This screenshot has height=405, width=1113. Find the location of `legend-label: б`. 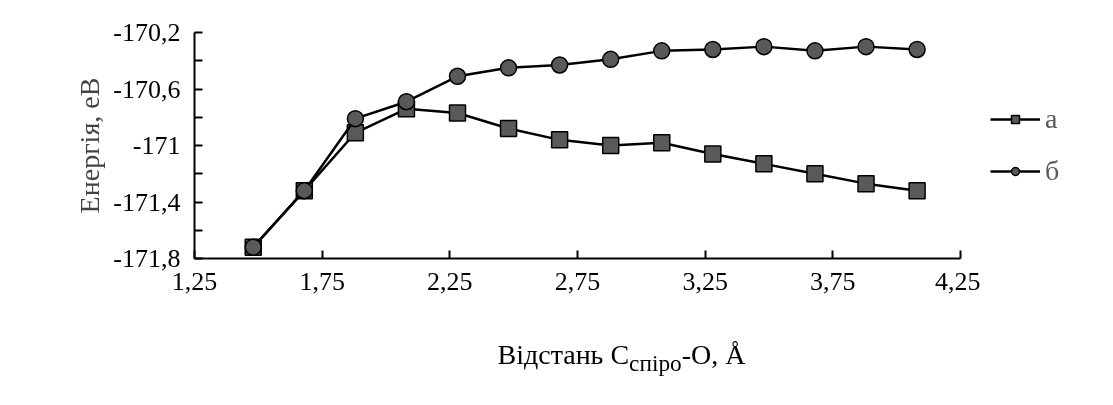

legend-label: б is located at coordinates (1052, 171).